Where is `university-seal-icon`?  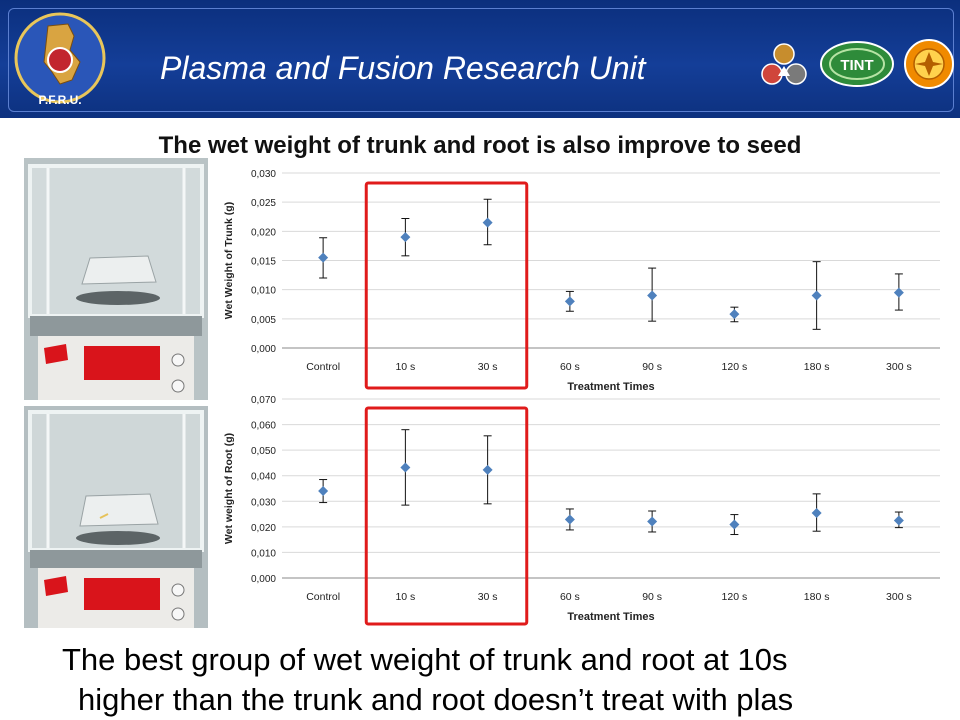 university-seal-icon is located at coordinates (929, 64).